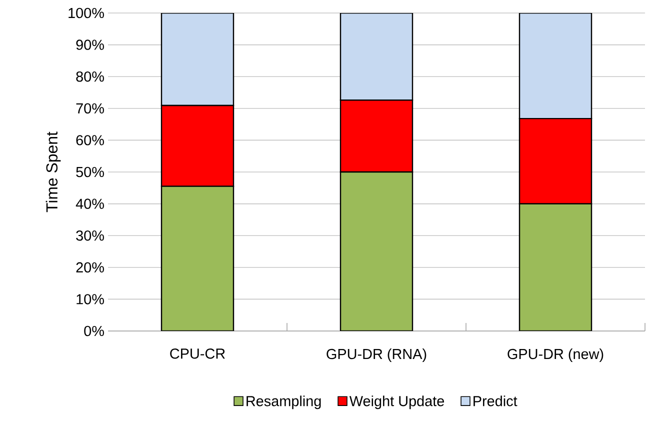 This screenshot has height=421, width=651. I want to click on y-tick-label: 40%, so click(90, 203).